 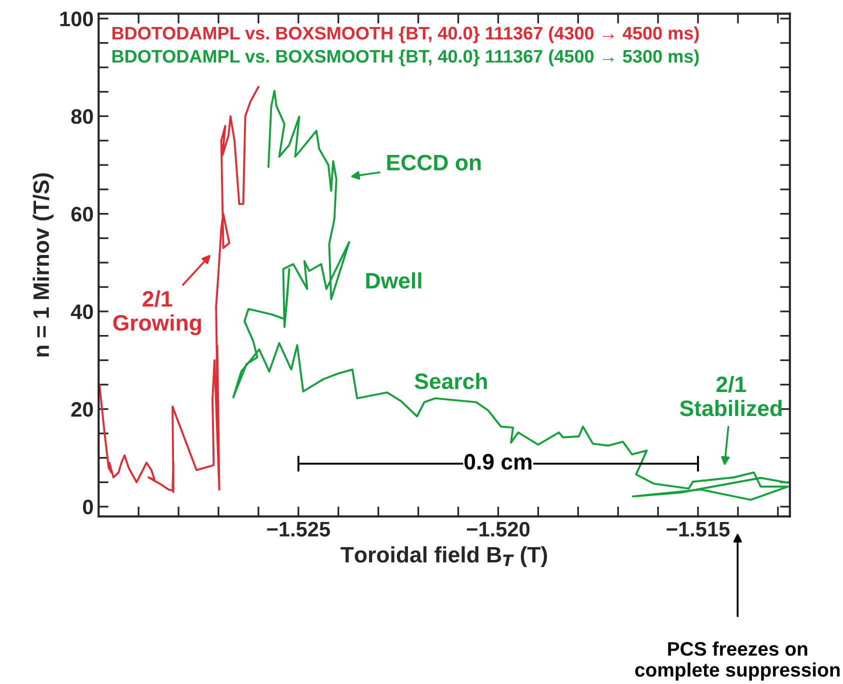 What do you see at coordinates (82, 116) in the screenshot?
I see `y-tick-label: 80` at bounding box center [82, 116].